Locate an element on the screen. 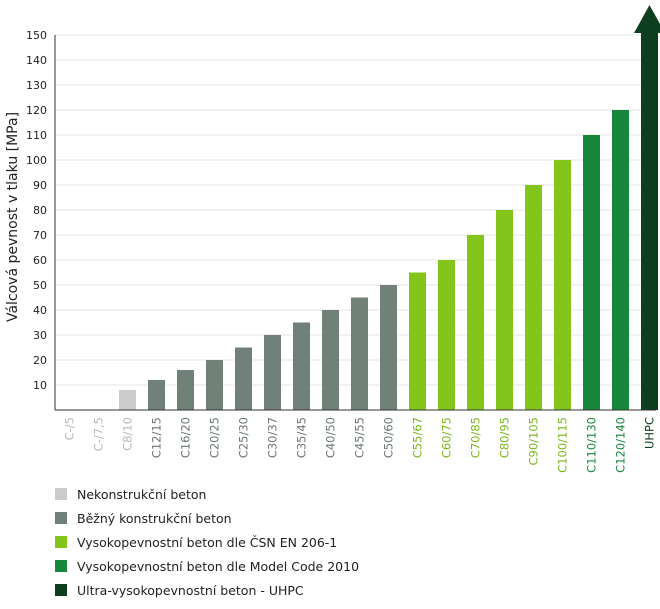  x-tick-label: C100/115 is located at coordinates (563, 445).